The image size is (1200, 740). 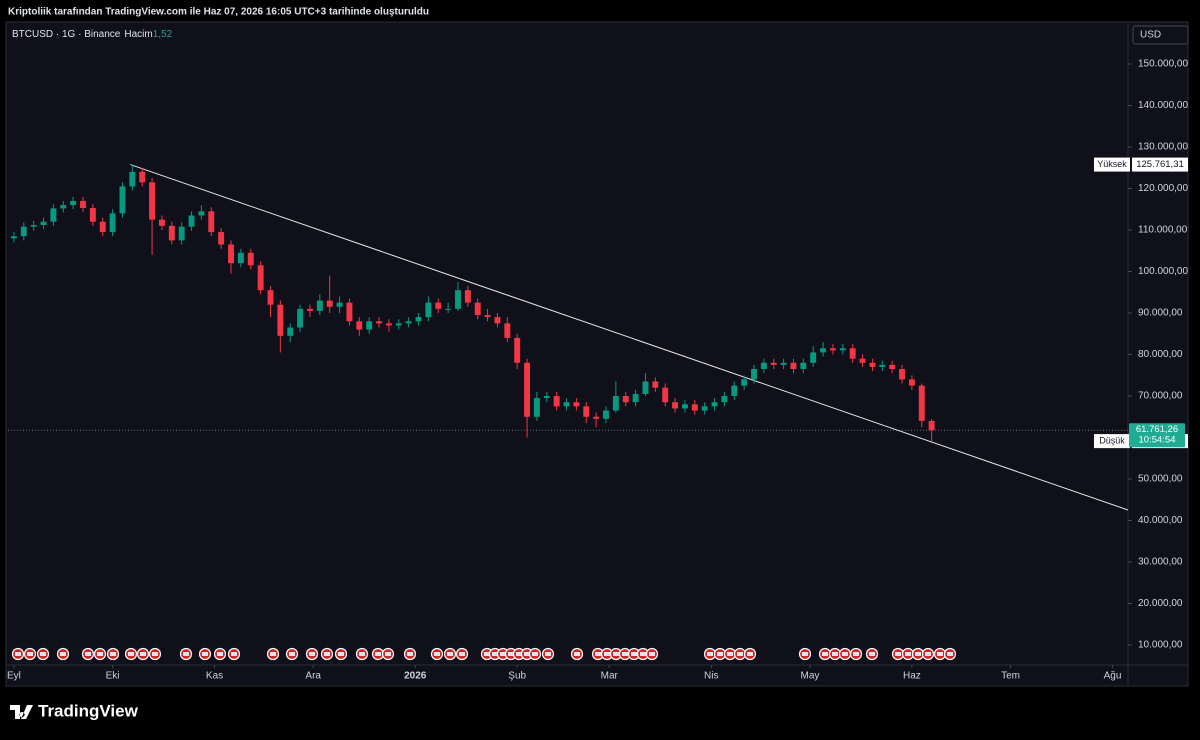 I want to click on marker-value-box, so click(x=1160, y=164).